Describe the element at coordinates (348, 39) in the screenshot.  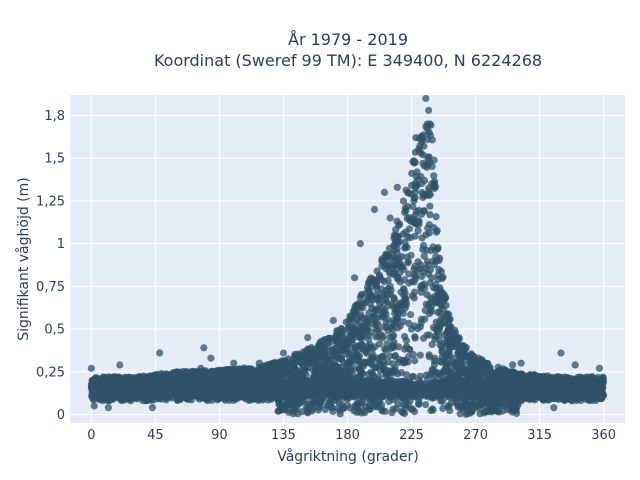
I see `chart-title-line1: År 1979 - 2019` at that location.